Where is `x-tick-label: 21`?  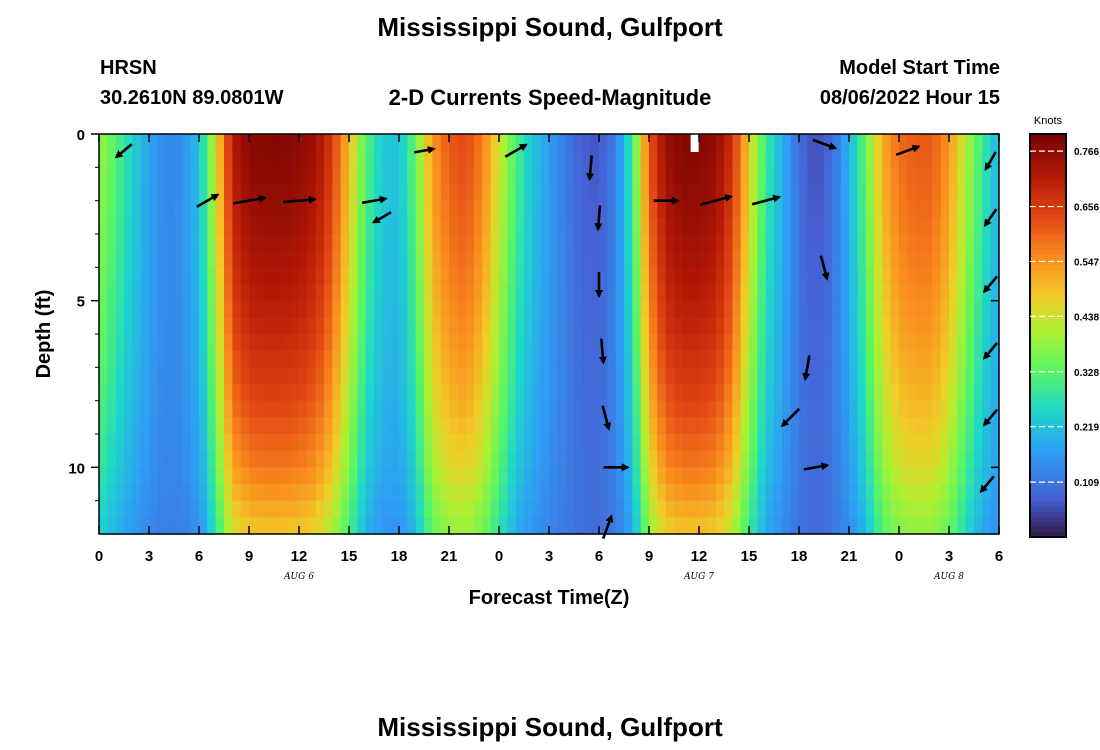 x-tick-label: 21 is located at coordinates (449, 556).